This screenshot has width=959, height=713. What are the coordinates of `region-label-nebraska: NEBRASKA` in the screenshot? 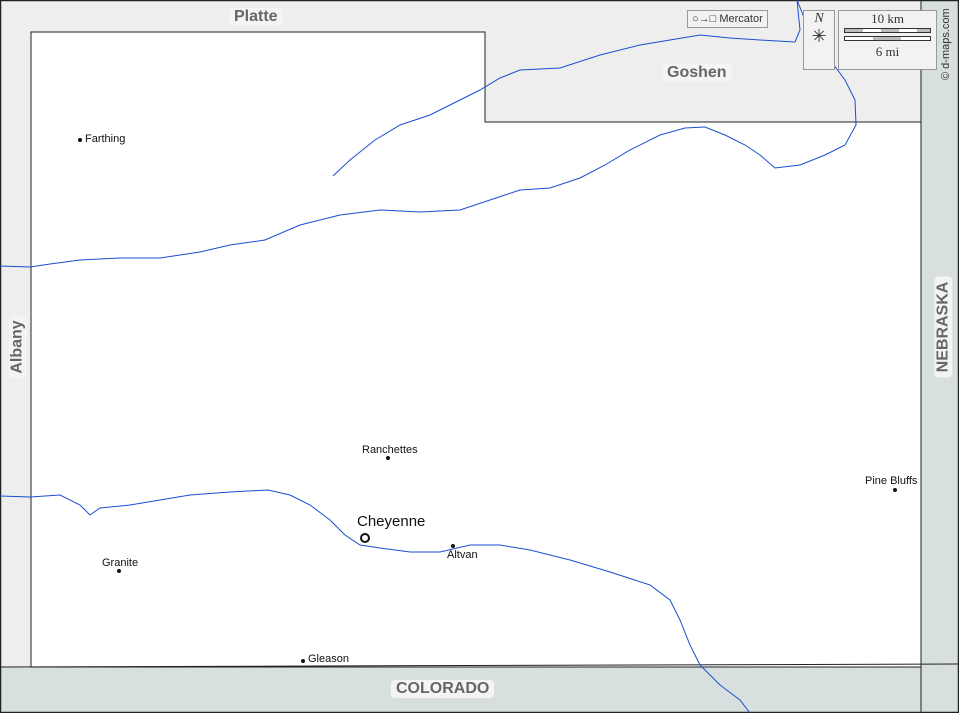 It's located at (943, 327).